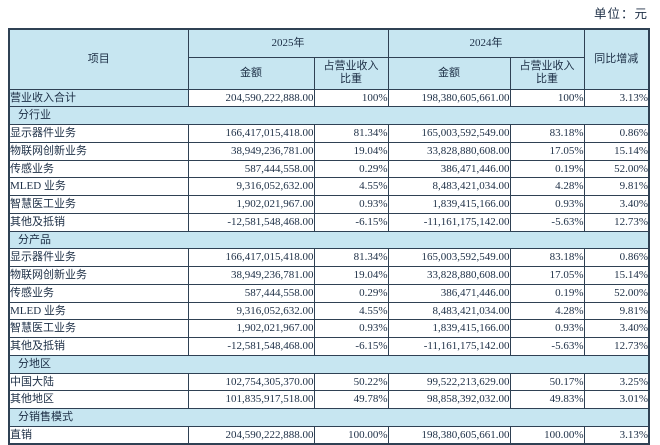  I want to click on col-header-item: 项目, so click(98, 59).